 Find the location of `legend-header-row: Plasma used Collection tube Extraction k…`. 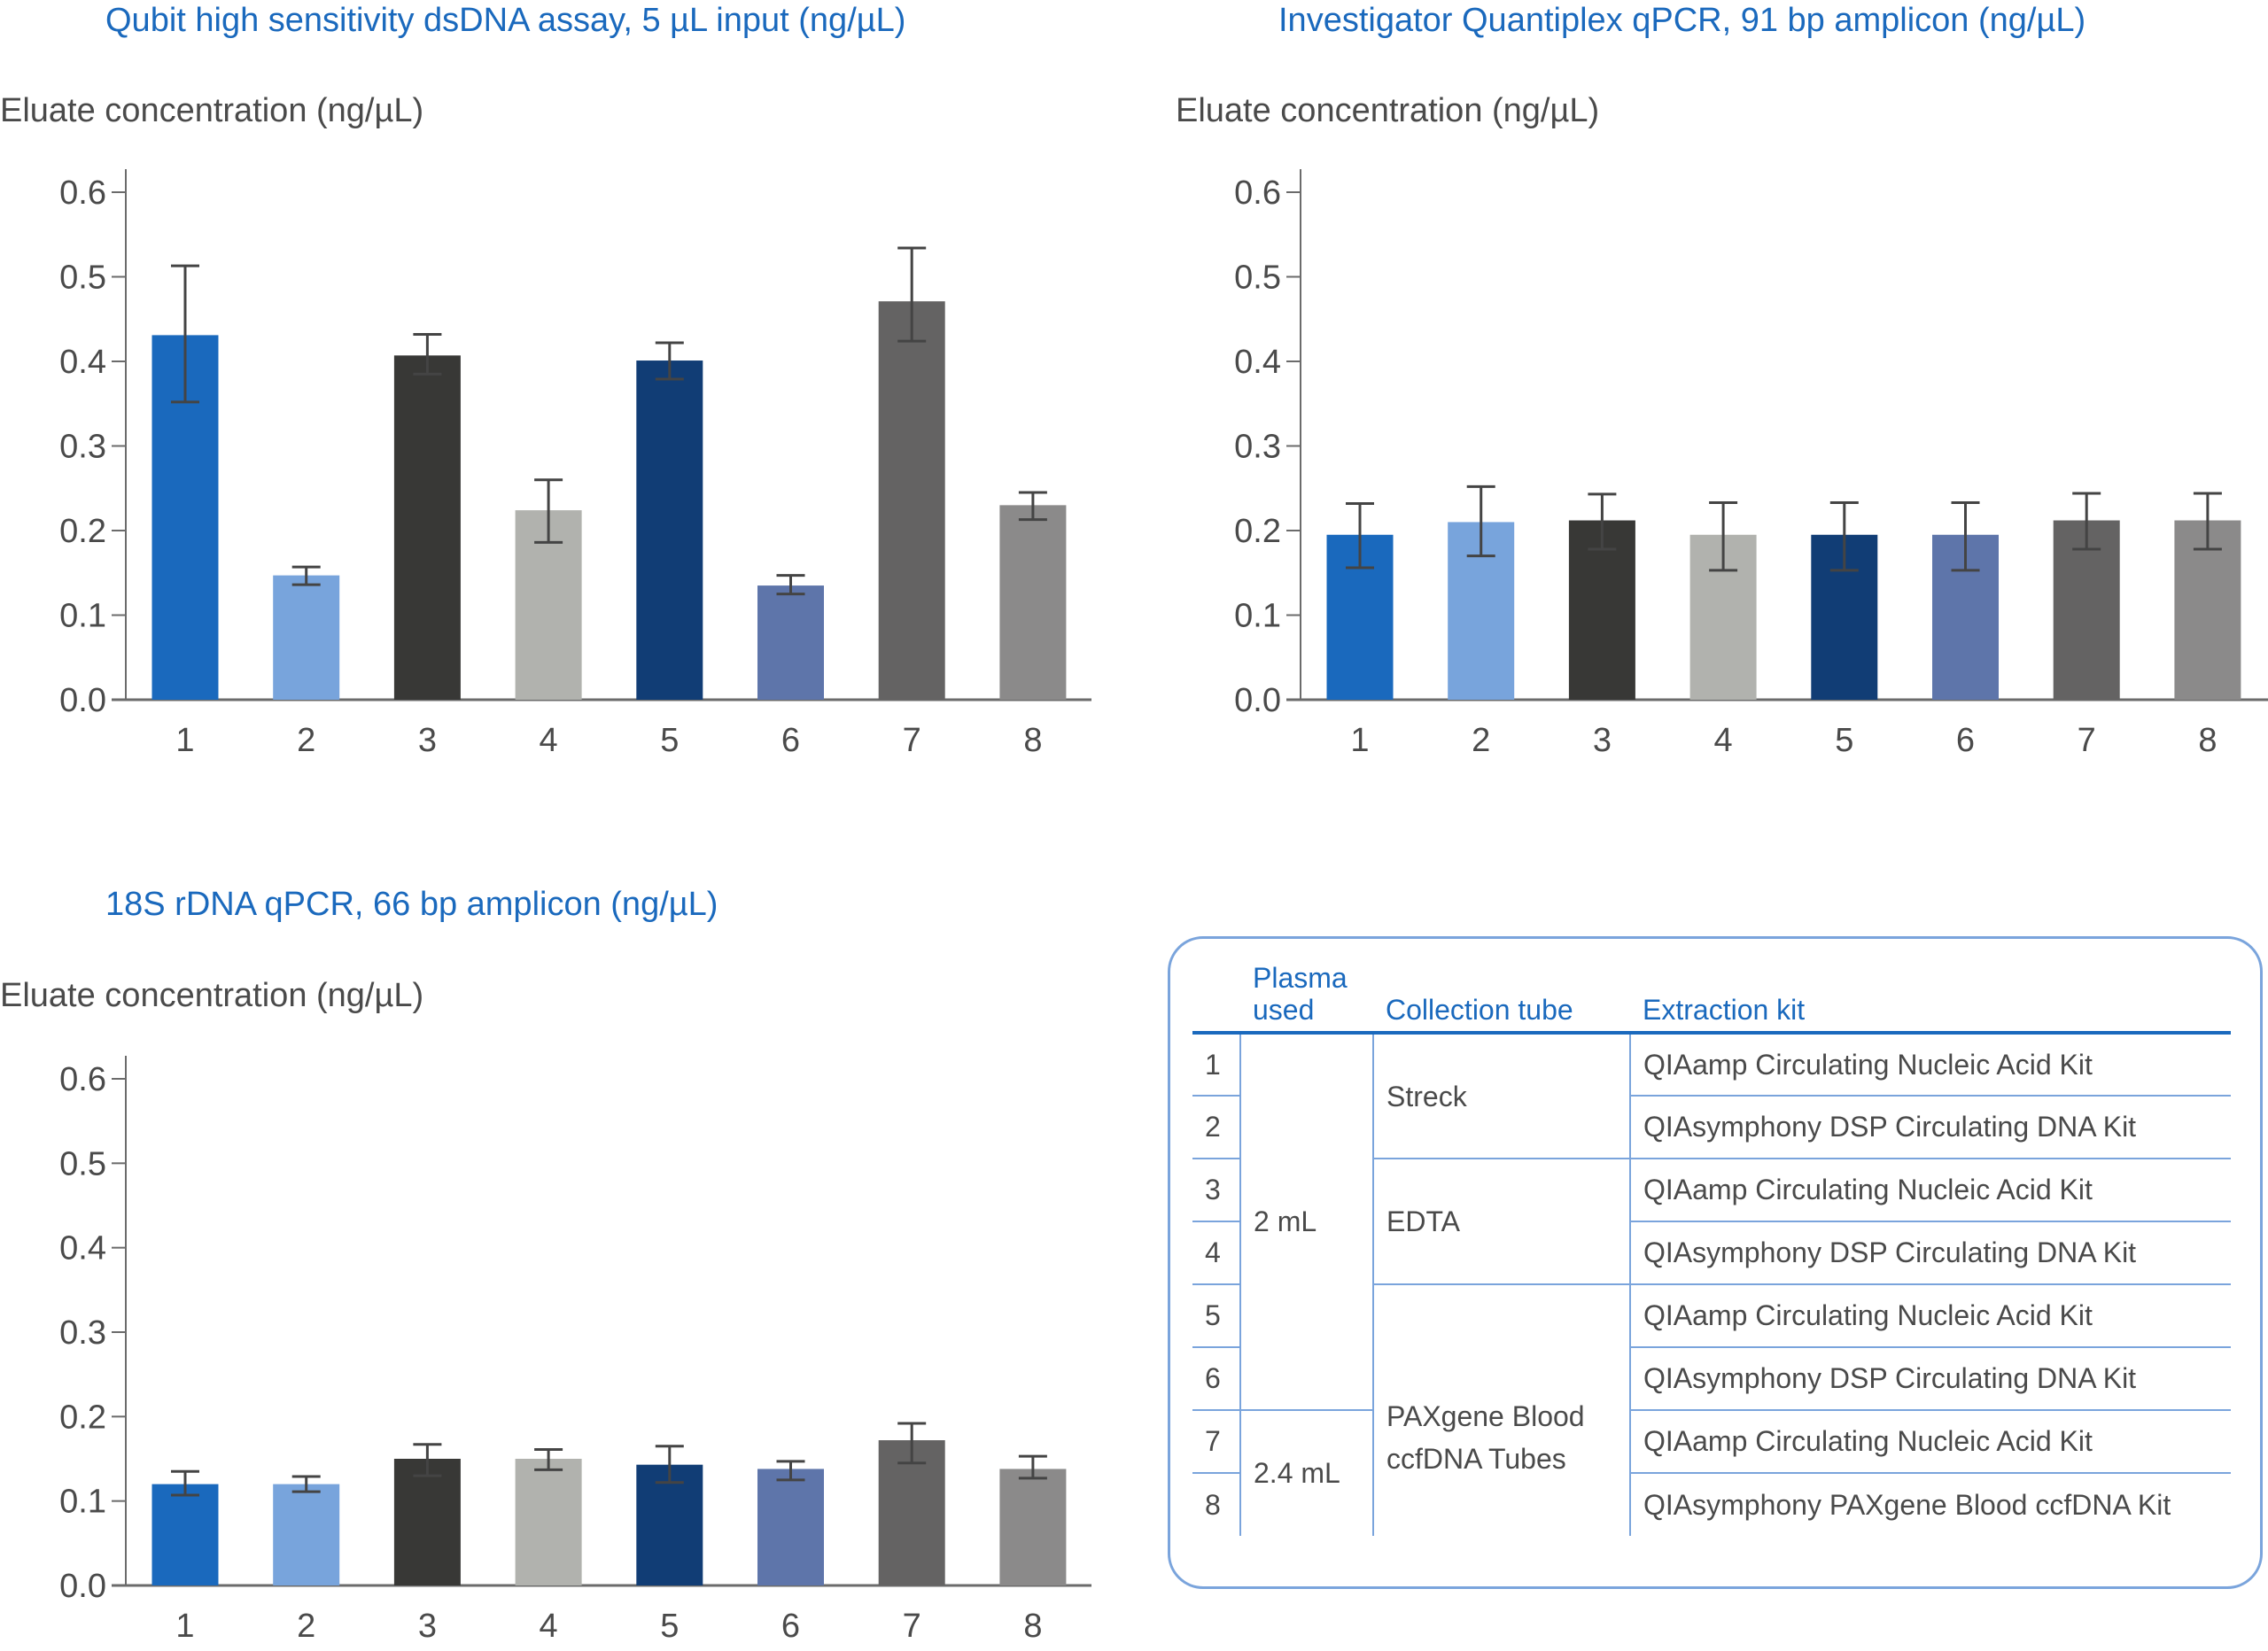

legend-header-row: Plasma used Collection tube Extraction k… is located at coordinates (1711, 998).